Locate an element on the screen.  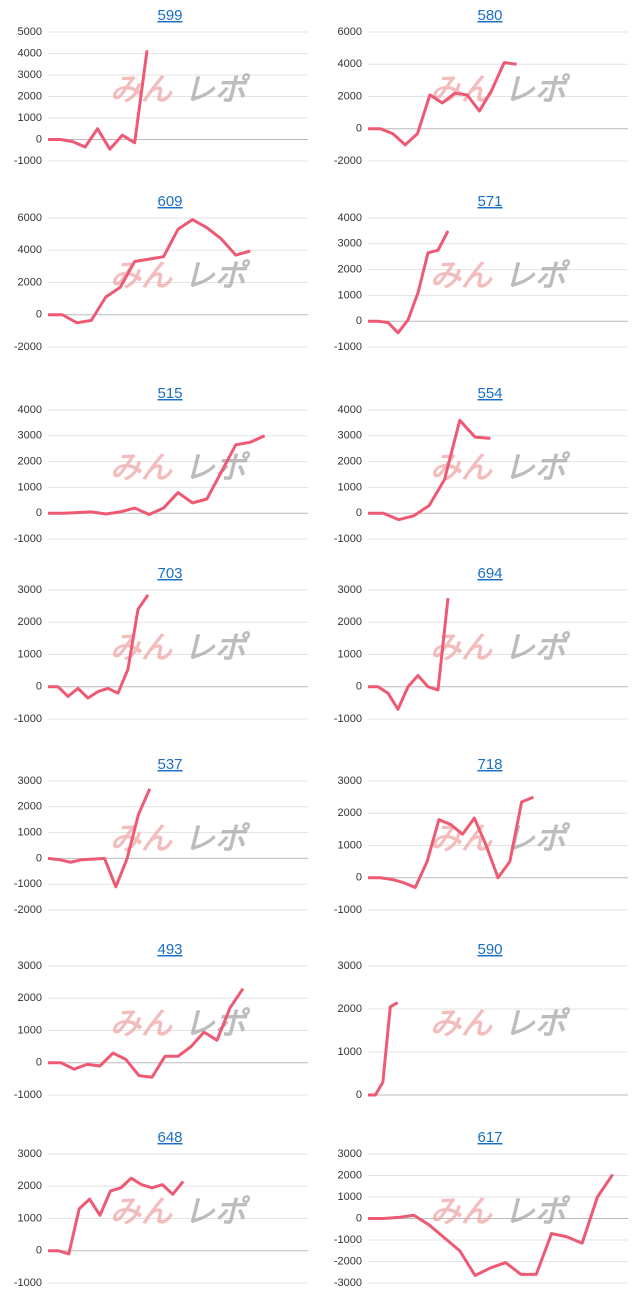
chart-title: 609 is located at coordinates (169, 201).